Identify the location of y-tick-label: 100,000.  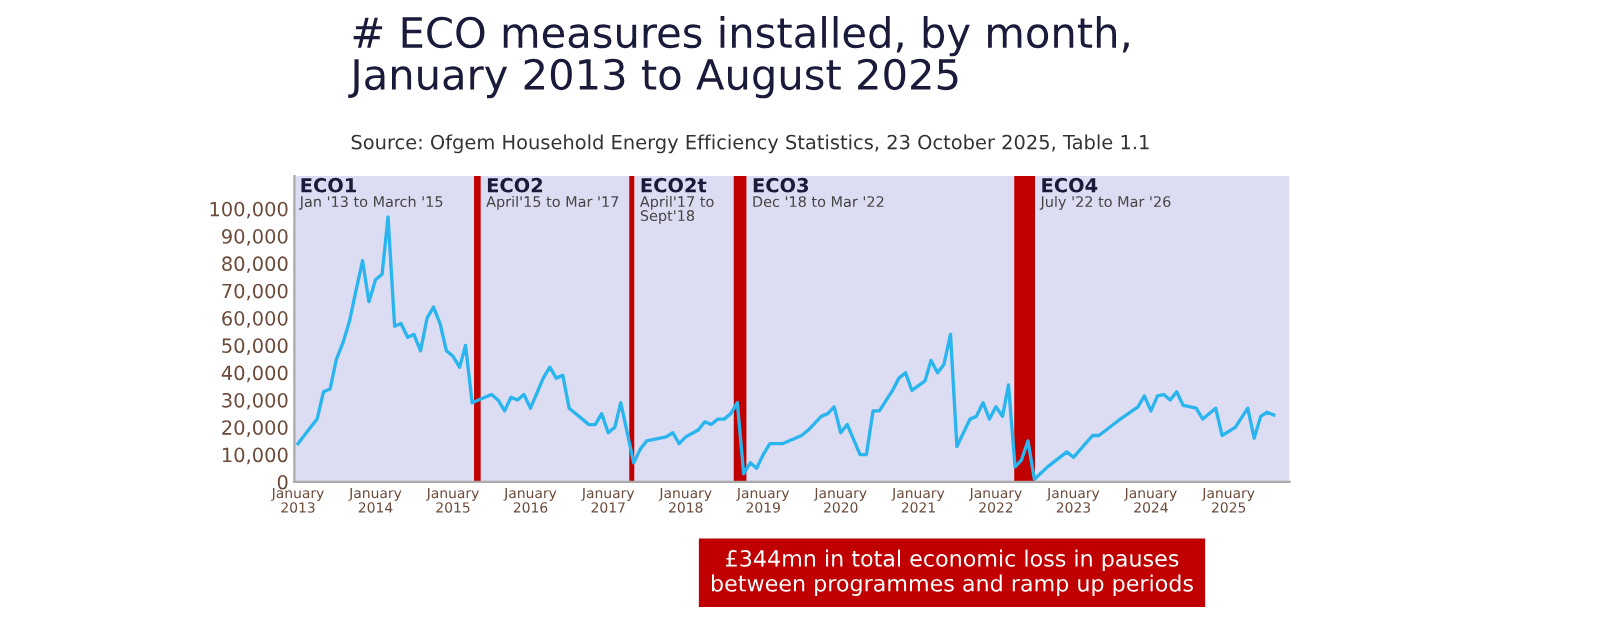
(249, 210).